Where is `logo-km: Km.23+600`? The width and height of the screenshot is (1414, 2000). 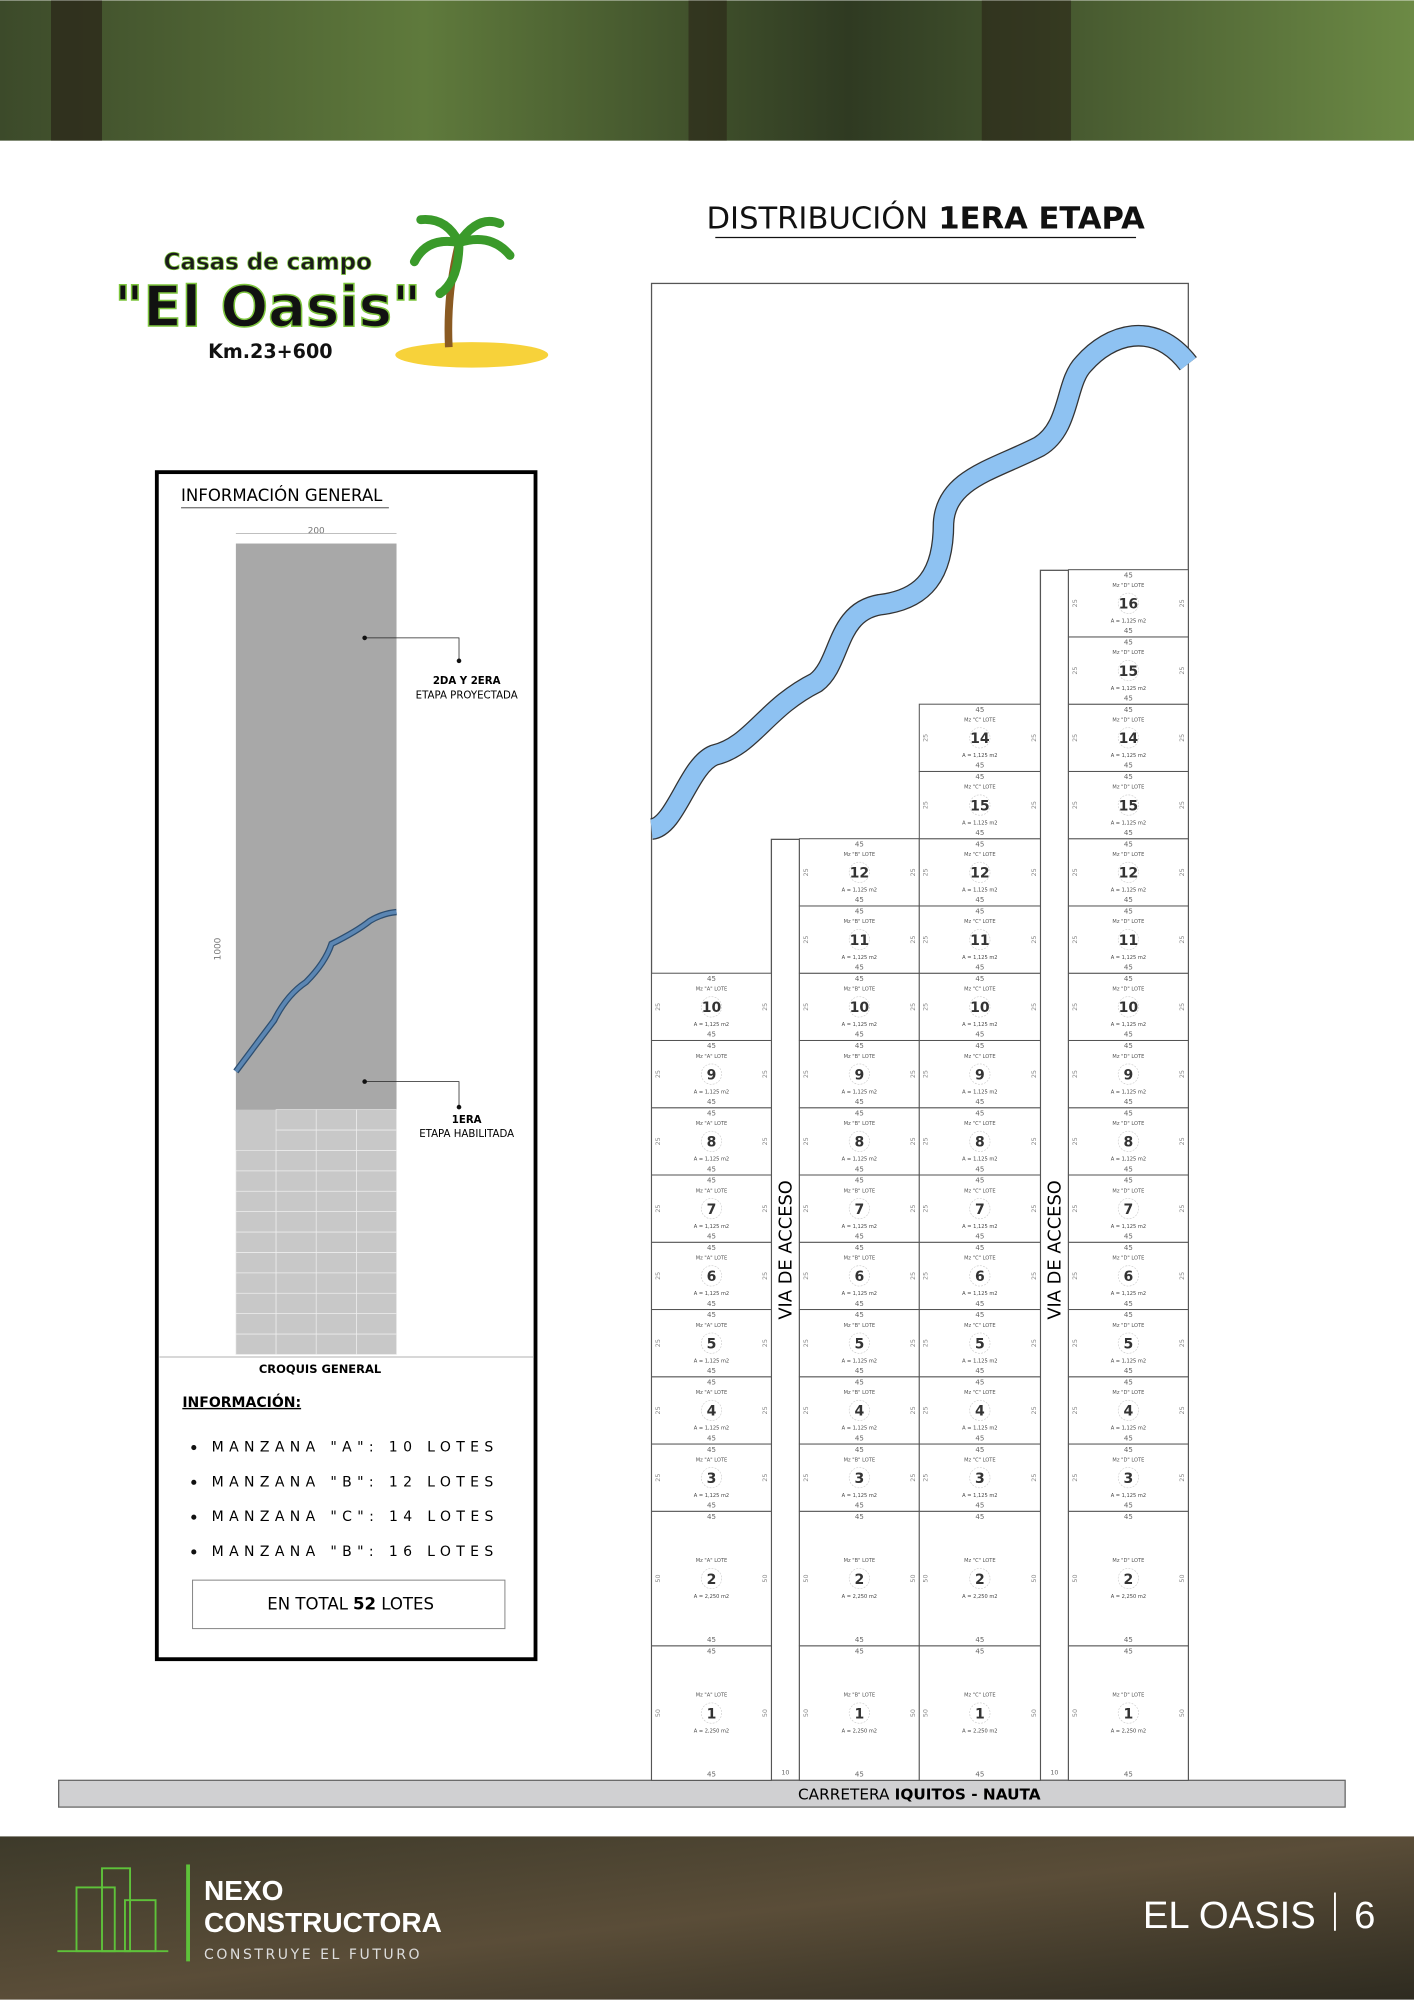 logo-km: Km.23+600 is located at coordinates (270, 351).